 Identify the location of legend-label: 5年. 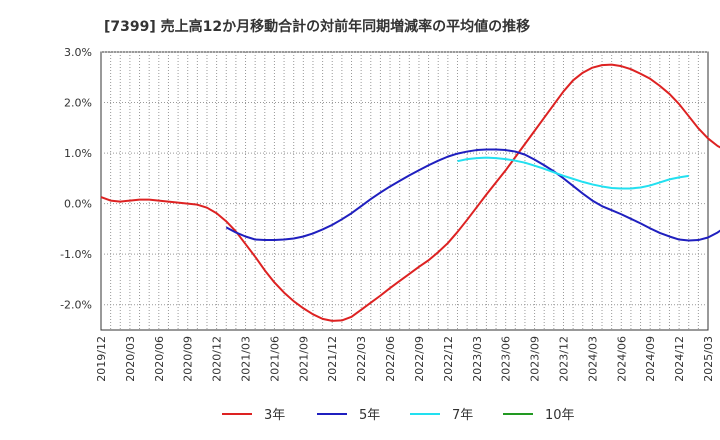
(369, 415).